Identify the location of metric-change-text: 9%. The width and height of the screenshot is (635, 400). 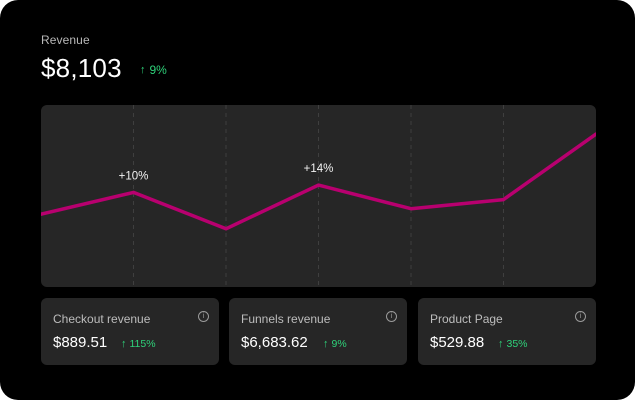
(339, 344).